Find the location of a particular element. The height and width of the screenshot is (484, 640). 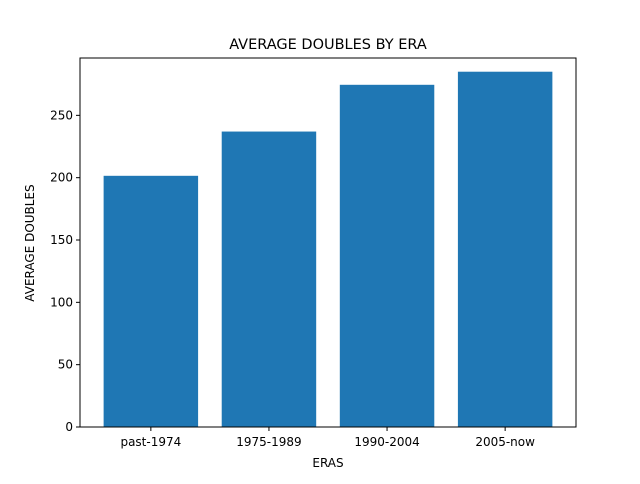

x-axis-label: ERAS is located at coordinates (327, 463).